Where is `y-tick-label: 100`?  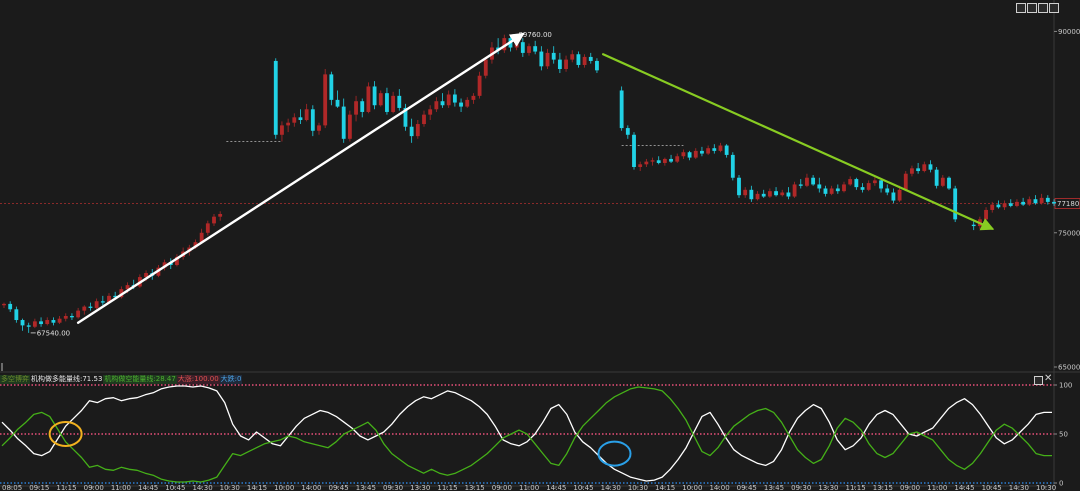 y-tick-label: 100 is located at coordinates (1065, 386).